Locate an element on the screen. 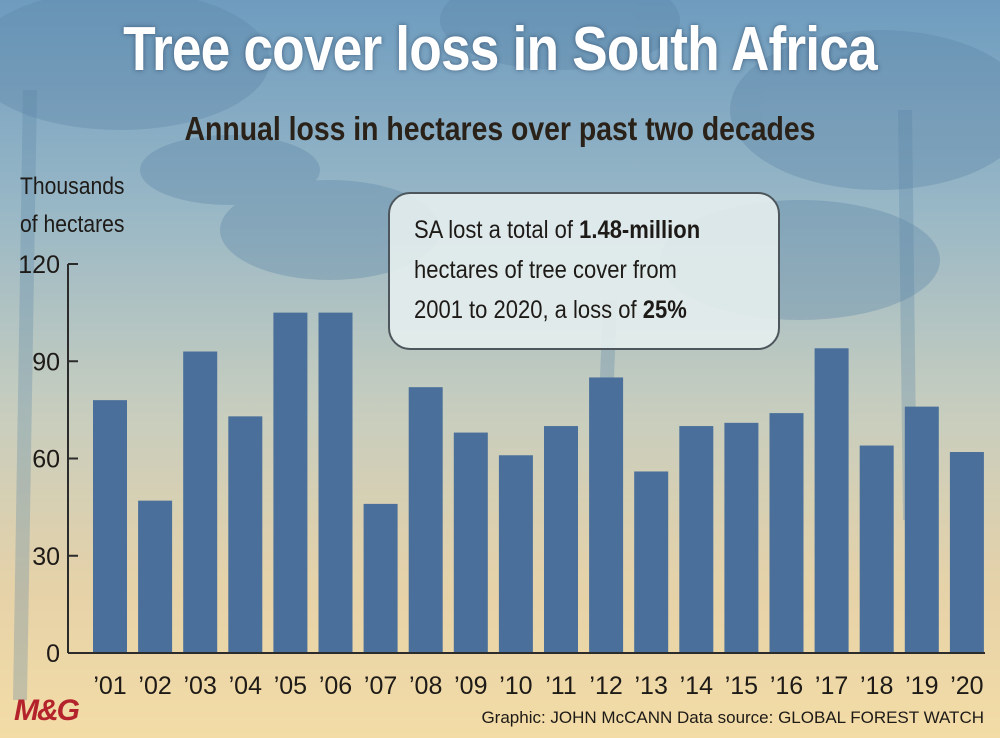  x-tick-label: ’04 is located at coordinates (245, 686).